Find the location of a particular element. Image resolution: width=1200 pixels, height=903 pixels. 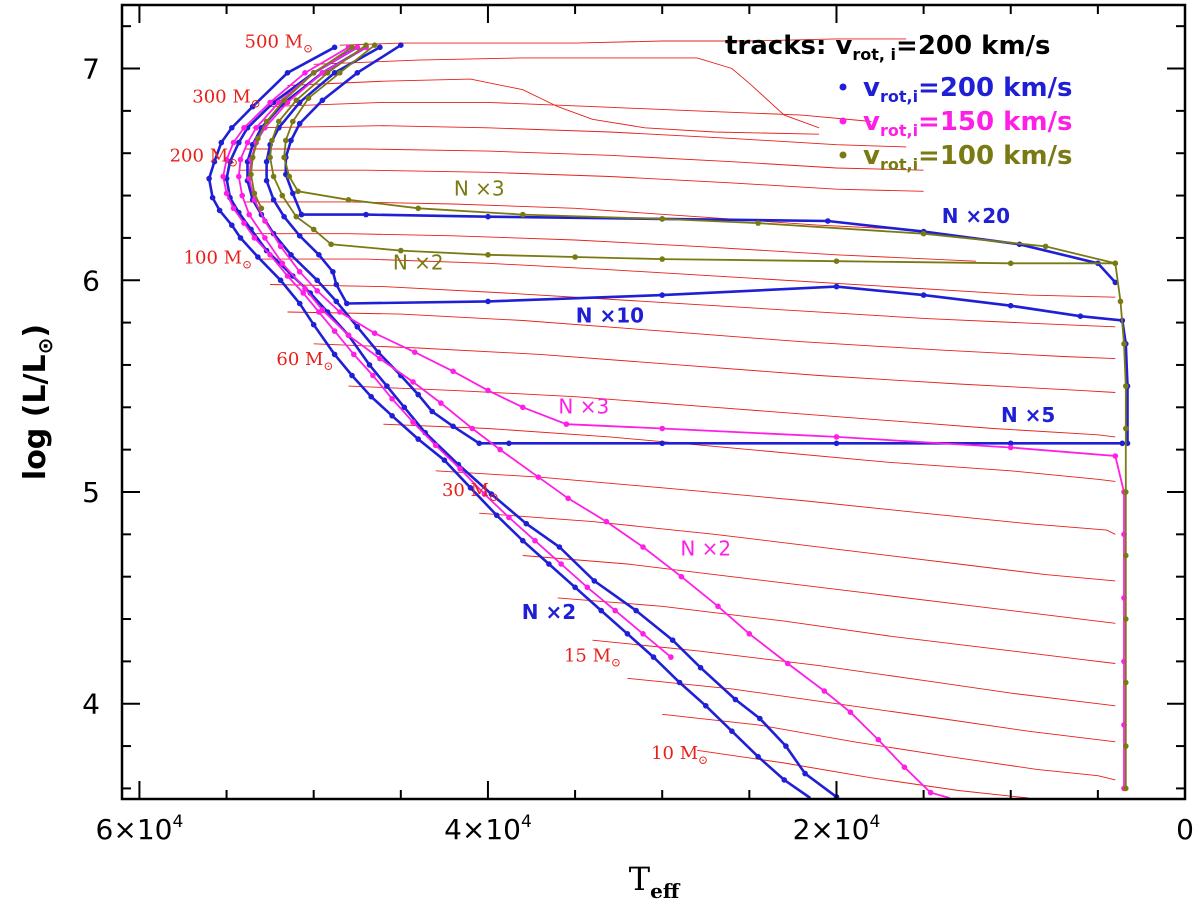

mass-label: 15 M⊙ is located at coordinates (592, 657).